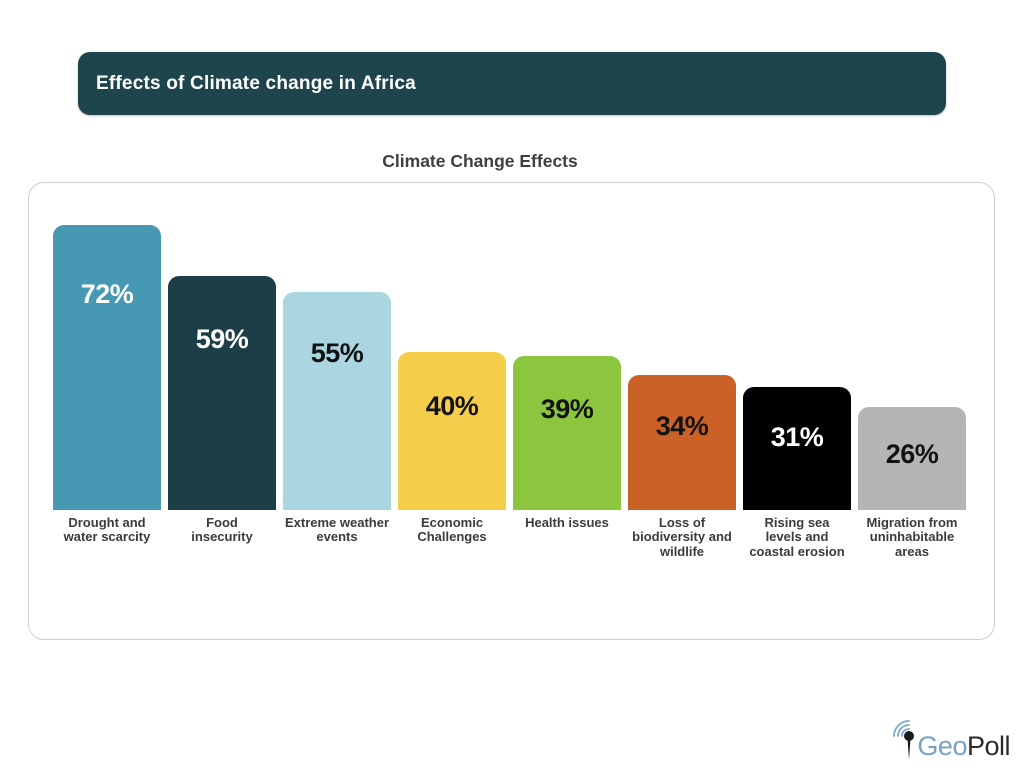 The height and width of the screenshot is (768, 1024). What do you see at coordinates (452, 431) in the screenshot?
I see `bar: 40%` at bounding box center [452, 431].